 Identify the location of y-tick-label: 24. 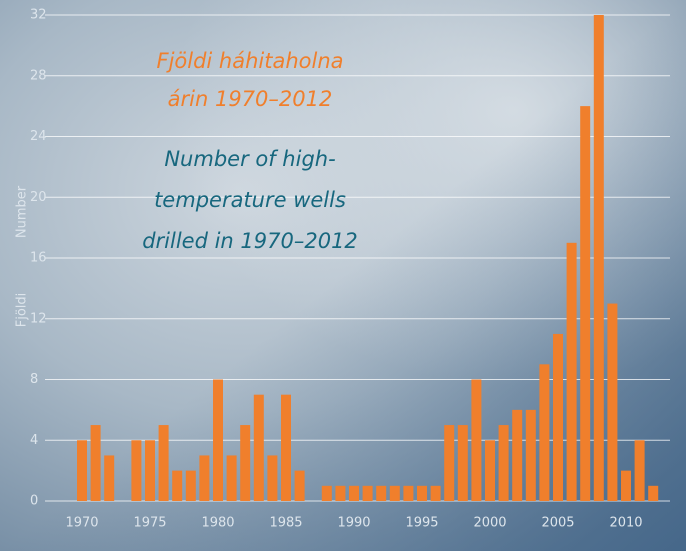
(38, 136).